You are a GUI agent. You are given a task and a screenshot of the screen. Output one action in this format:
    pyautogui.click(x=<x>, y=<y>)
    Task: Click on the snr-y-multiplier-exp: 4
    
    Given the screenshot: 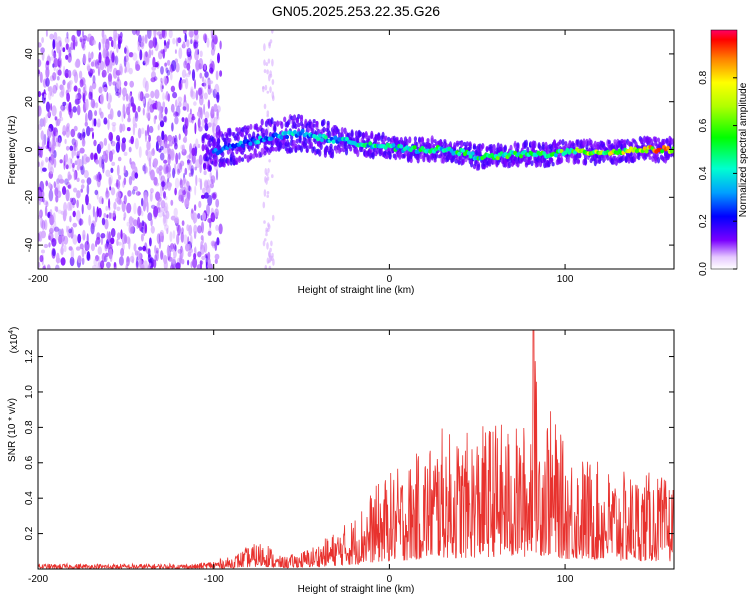 What is the action you would take?
    pyautogui.click(x=11, y=332)
    